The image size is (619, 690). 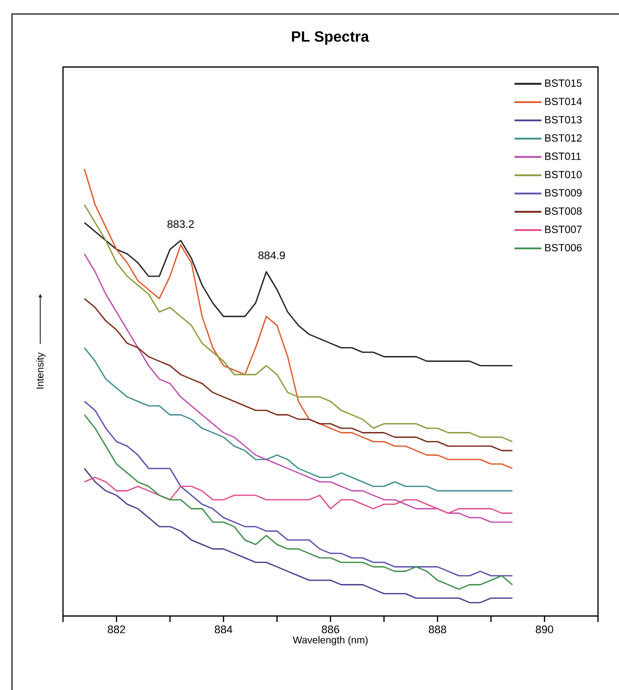 I want to click on x-tick-label: 888, so click(x=437, y=630).